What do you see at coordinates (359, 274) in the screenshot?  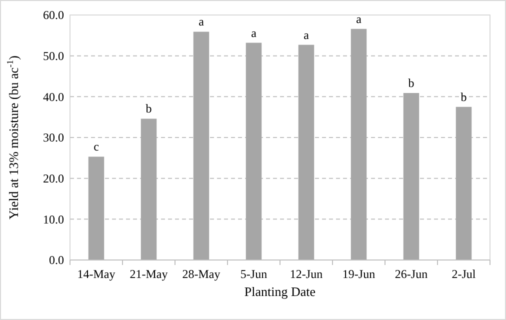 I see `x-tick-label: 19-Jun` at bounding box center [359, 274].